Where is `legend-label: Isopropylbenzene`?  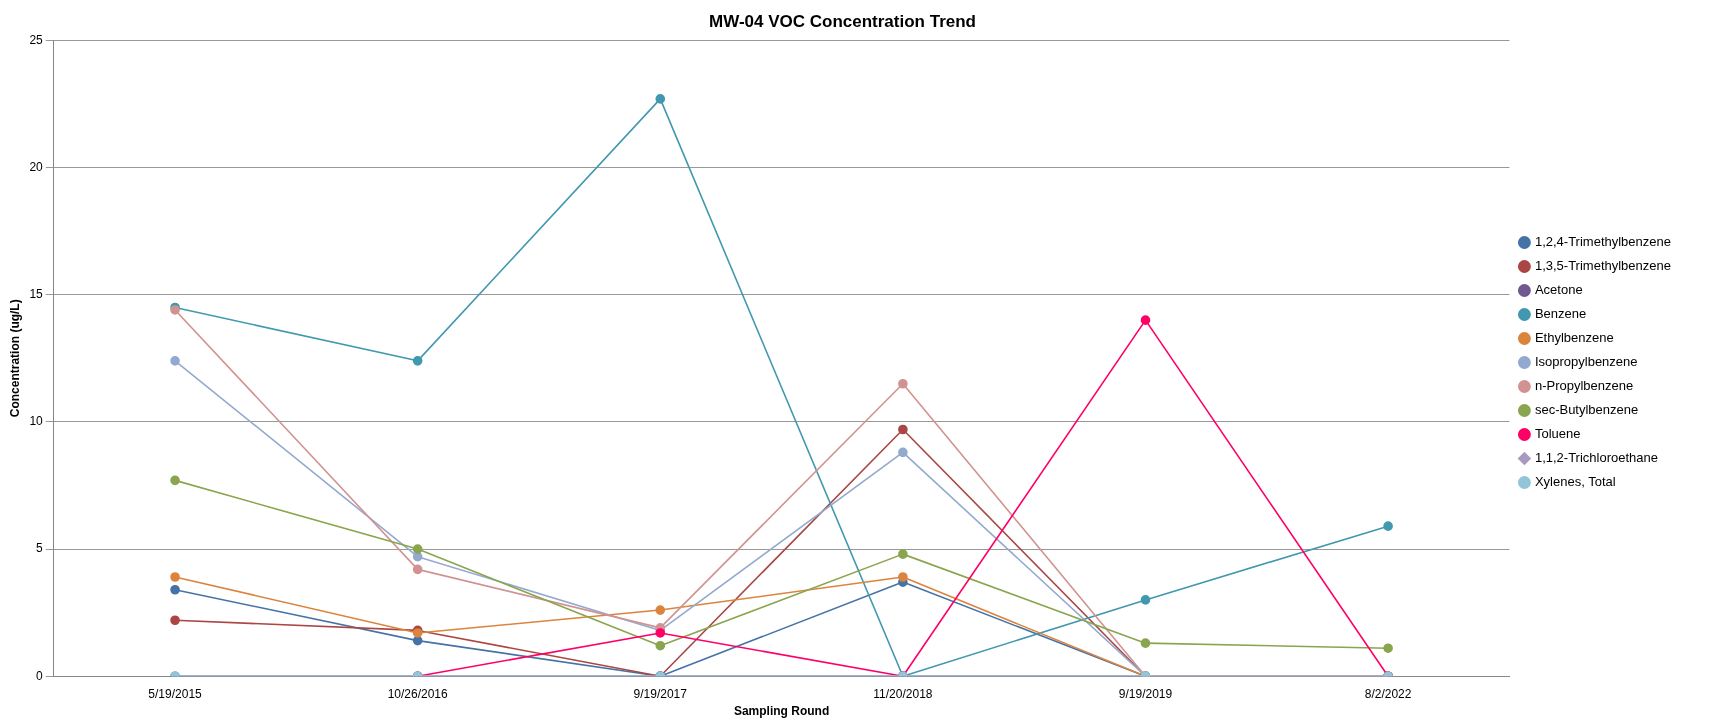 legend-label: Isopropylbenzene is located at coordinates (1586, 362).